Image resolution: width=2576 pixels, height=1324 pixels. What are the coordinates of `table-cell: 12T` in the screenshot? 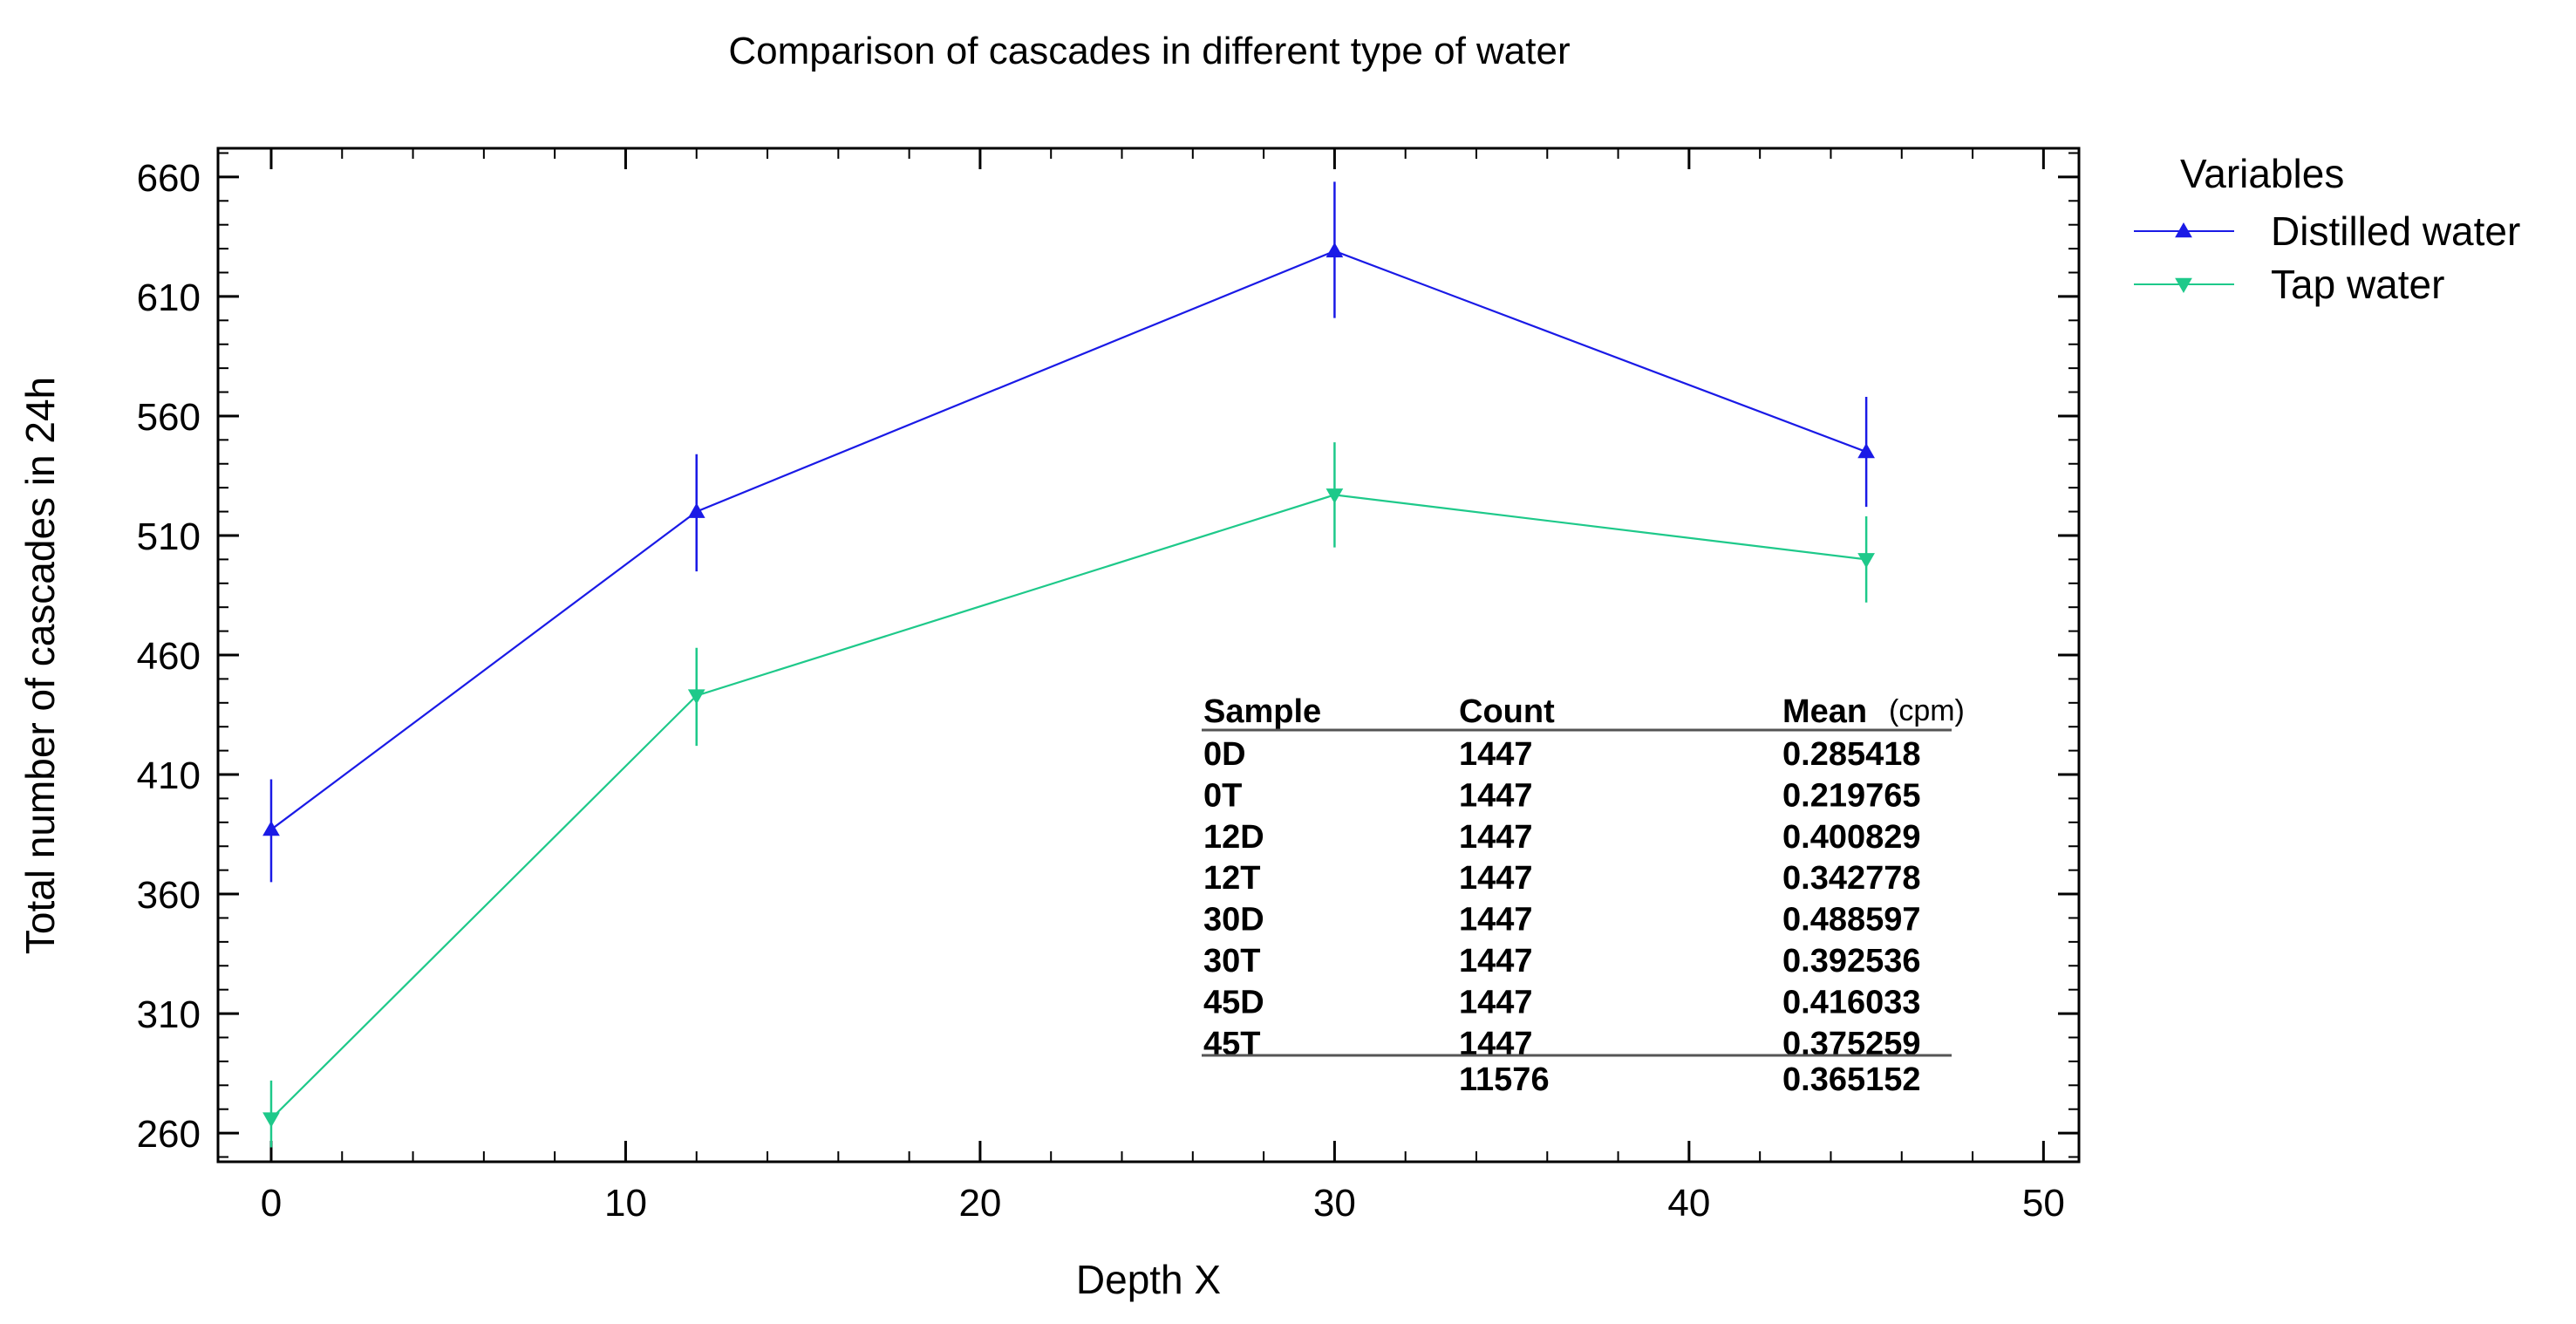 It's located at (1232, 878).